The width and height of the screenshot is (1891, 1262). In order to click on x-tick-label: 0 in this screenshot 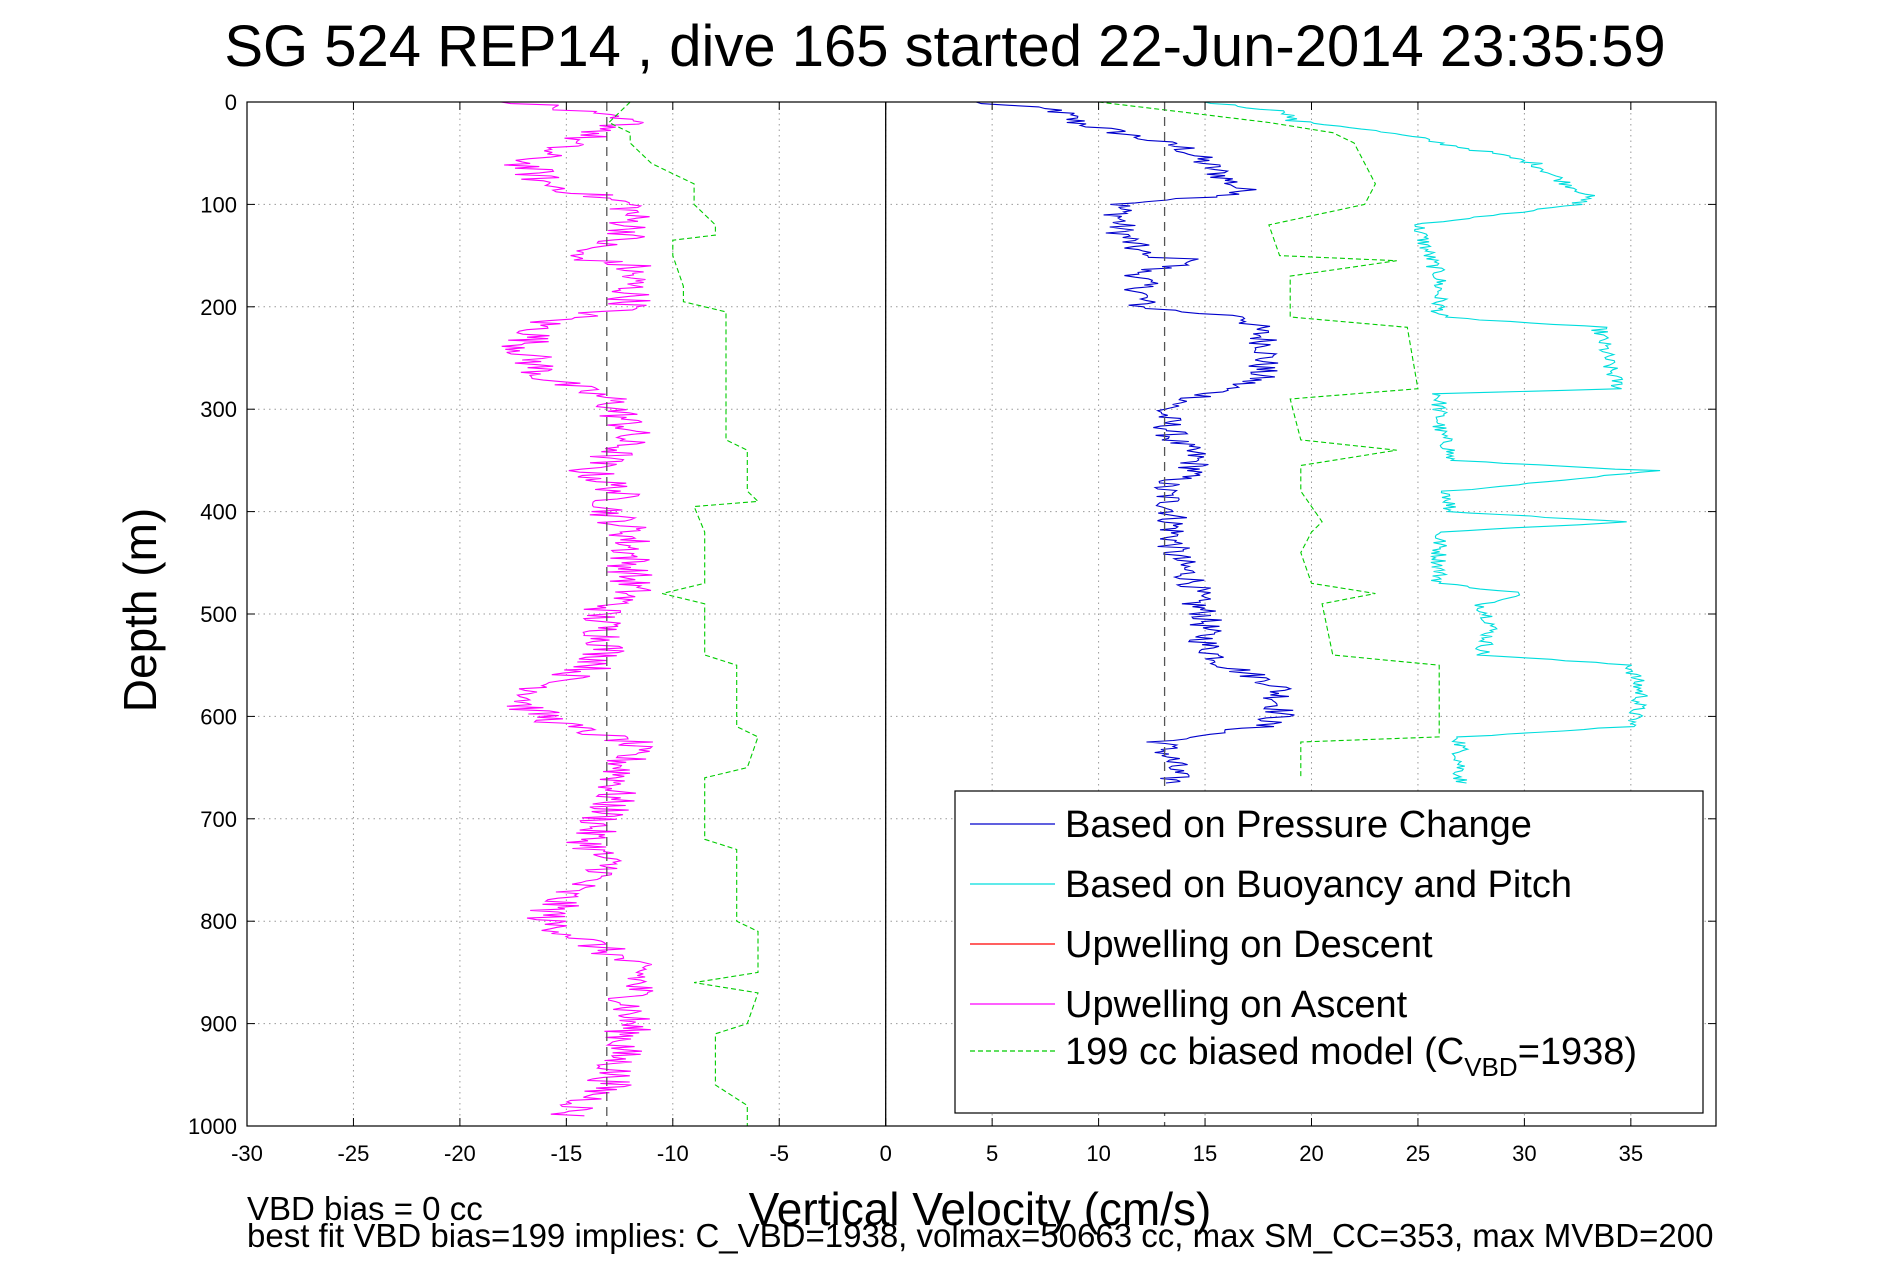, I will do `click(886, 1153)`.